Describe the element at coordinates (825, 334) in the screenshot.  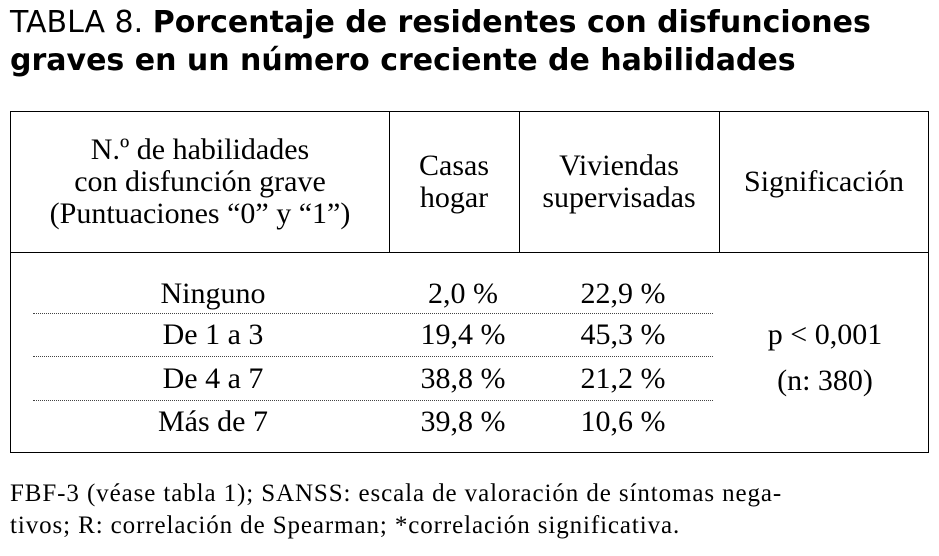
I see `significance-p-value: p < 0,001` at that location.